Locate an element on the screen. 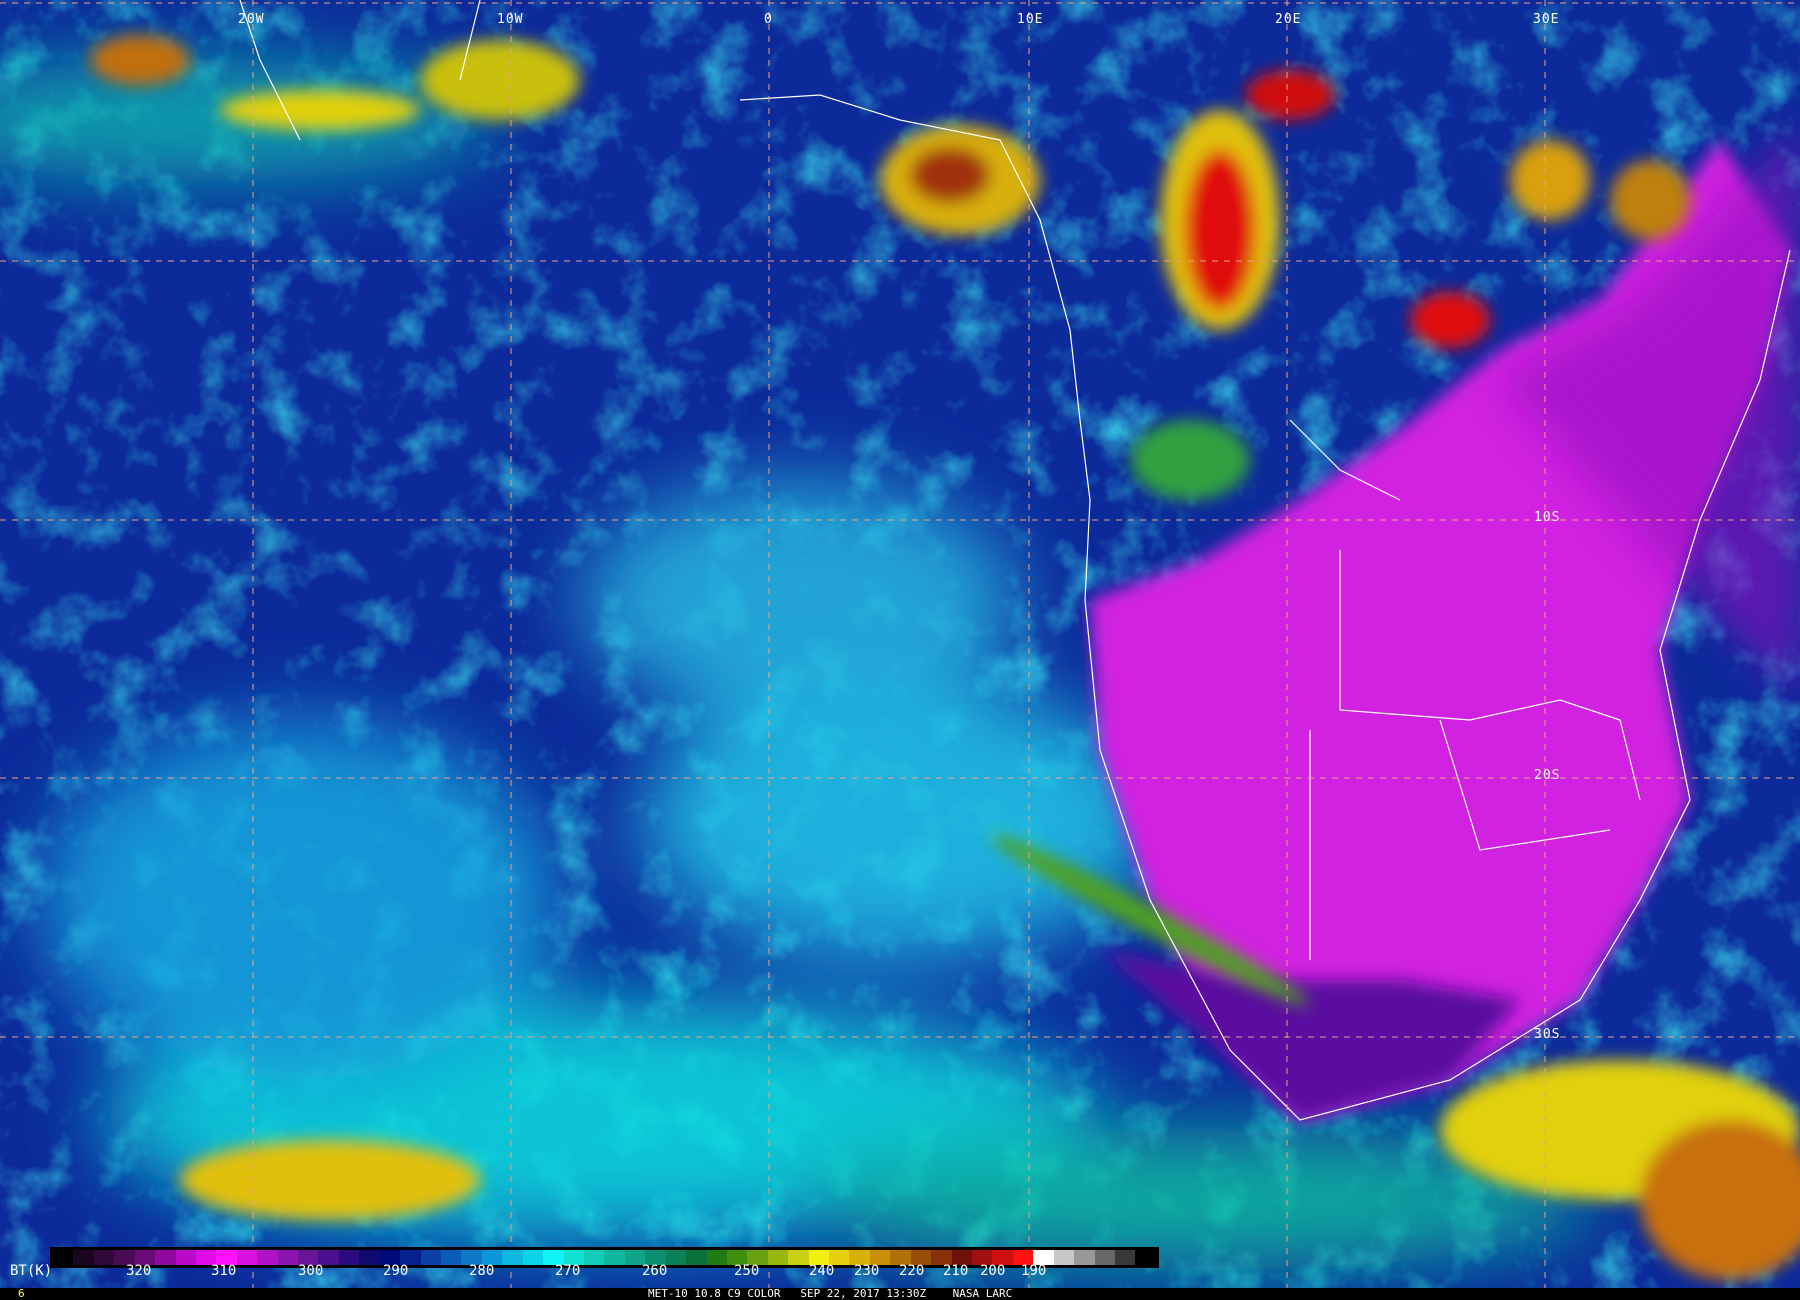 The height and width of the screenshot is (1300, 1800). lon-label: 30E is located at coordinates (1546, 19).